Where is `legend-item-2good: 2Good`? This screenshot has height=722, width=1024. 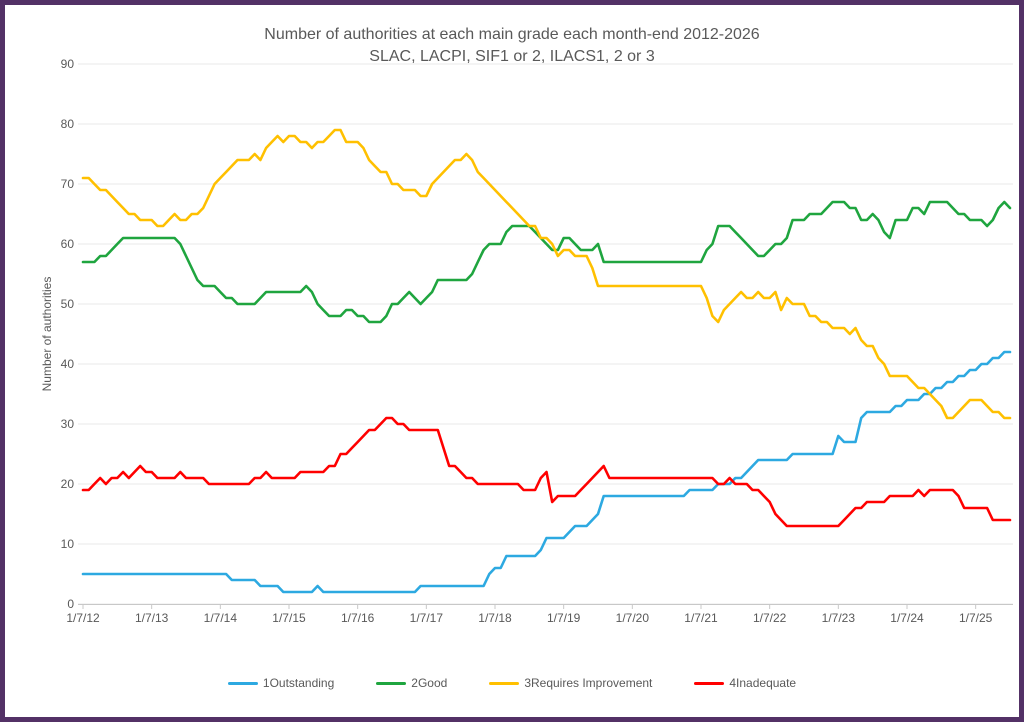
legend-item-2good: 2Good is located at coordinates (411, 683).